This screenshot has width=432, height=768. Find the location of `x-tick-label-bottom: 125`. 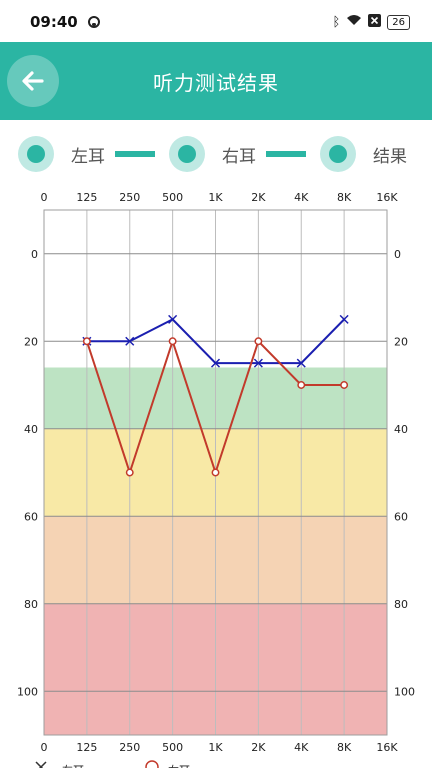

x-tick-label-bottom: 125 is located at coordinates (86, 747).